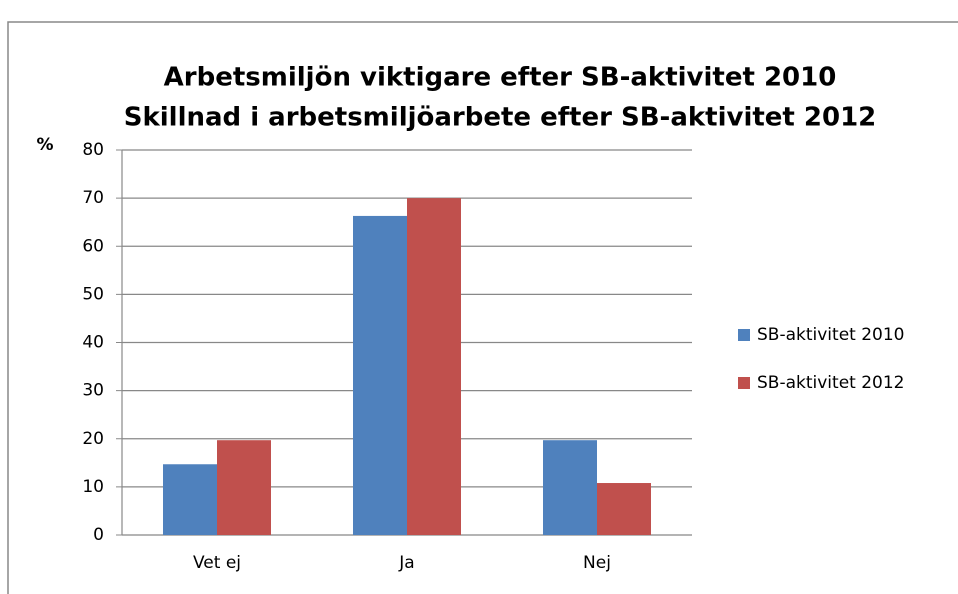  Describe the element at coordinates (217, 563) in the screenshot. I see `x-tick-label: Vet ej` at that location.